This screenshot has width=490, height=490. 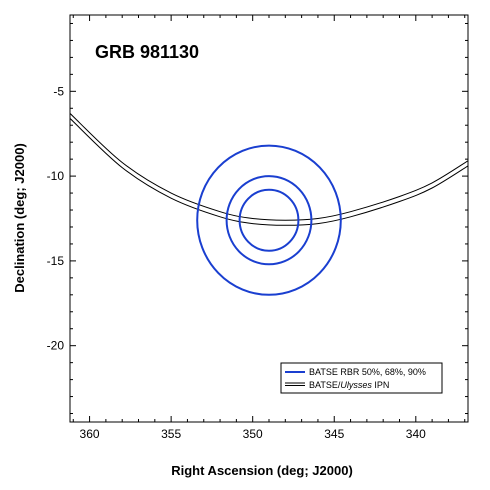 What do you see at coordinates (19, 218) in the screenshot?
I see `y-axis-title: Declination (deg; J2000)` at bounding box center [19, 218].